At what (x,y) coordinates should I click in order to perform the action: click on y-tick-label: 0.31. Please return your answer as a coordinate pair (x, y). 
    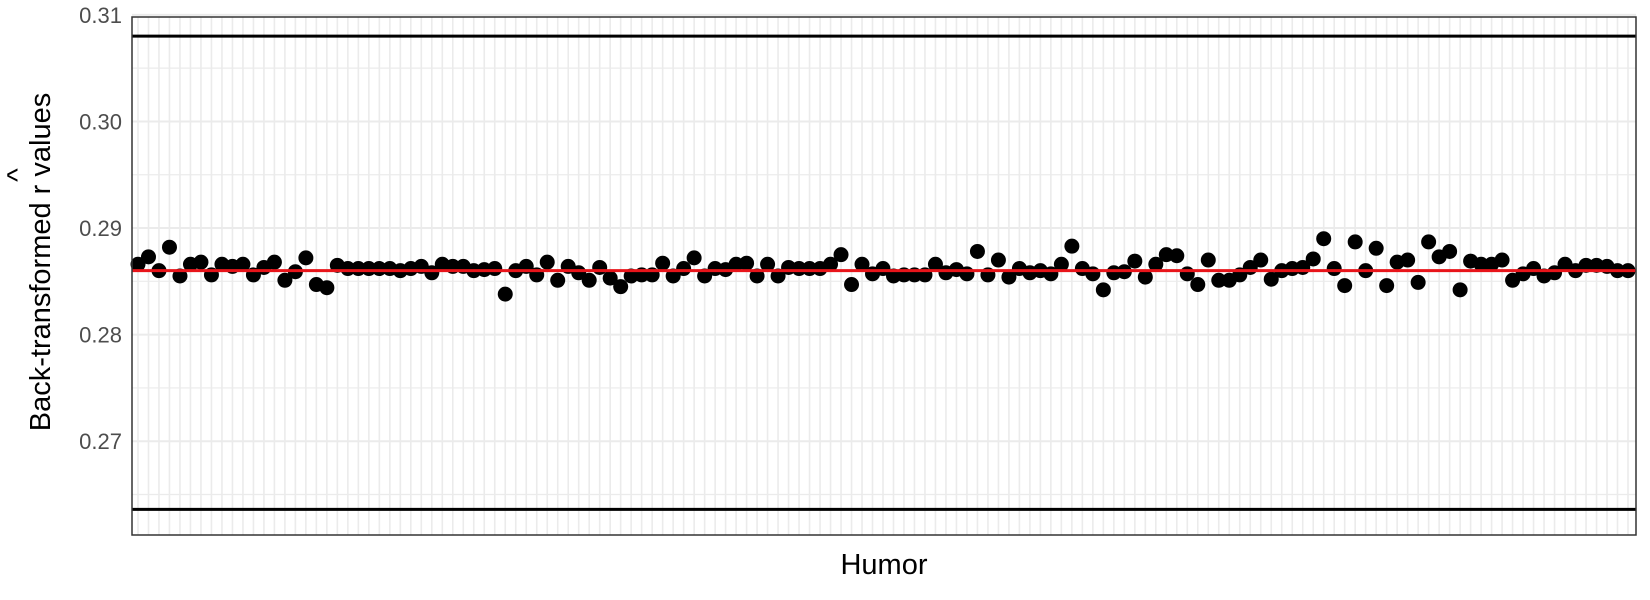
    Looking at the image, I should click on (100, 15).